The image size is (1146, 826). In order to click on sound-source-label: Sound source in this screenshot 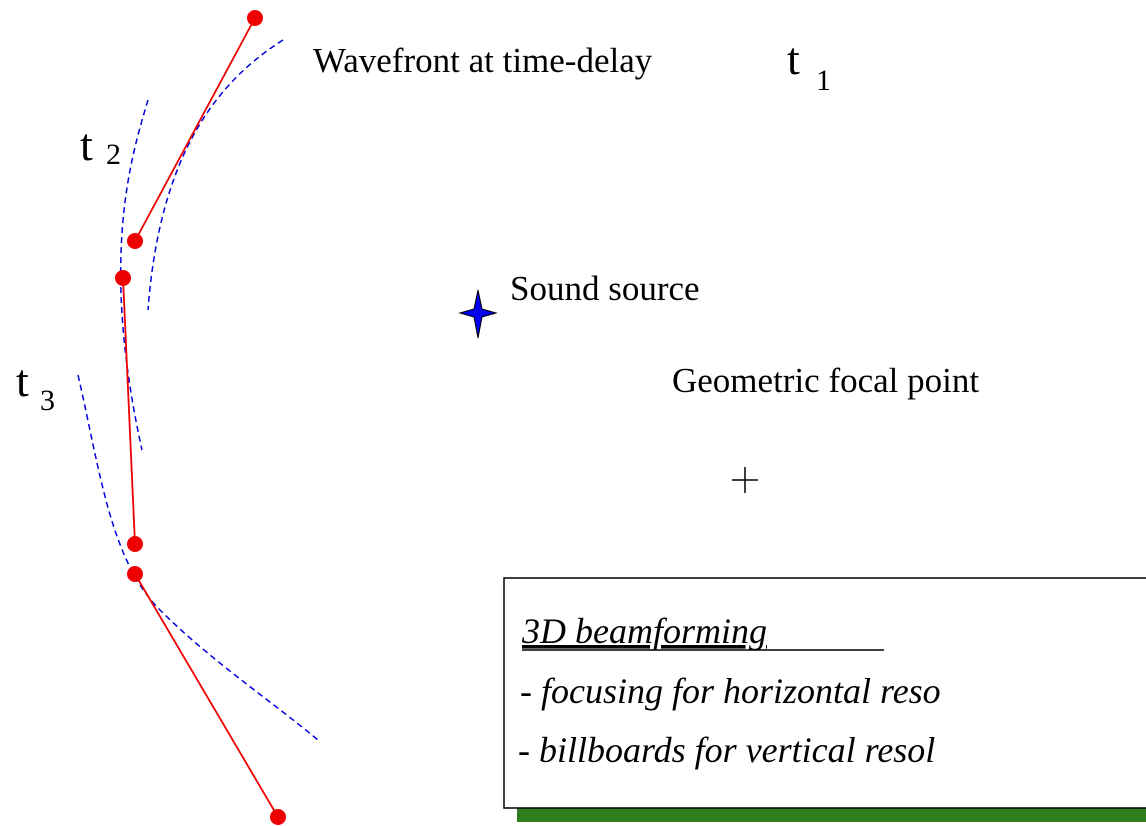, I will do `click(605, 288)`.